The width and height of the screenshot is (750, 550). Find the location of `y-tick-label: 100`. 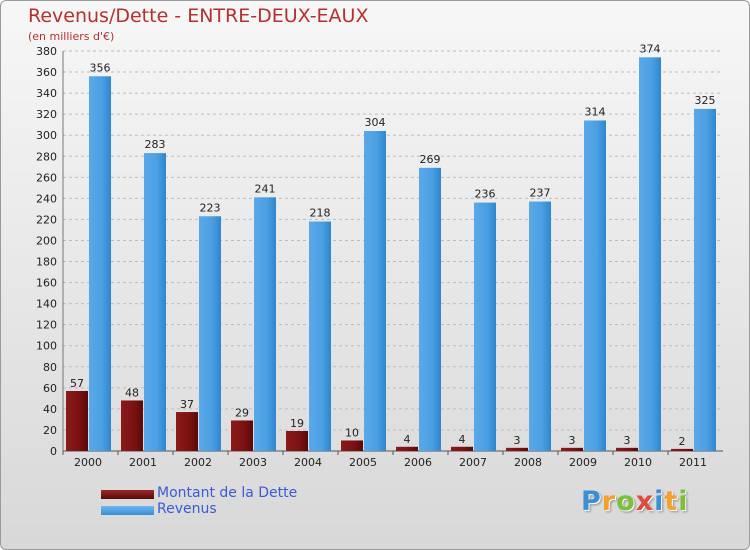

y-tick-label: 100 is located at coordinates (46, 346).